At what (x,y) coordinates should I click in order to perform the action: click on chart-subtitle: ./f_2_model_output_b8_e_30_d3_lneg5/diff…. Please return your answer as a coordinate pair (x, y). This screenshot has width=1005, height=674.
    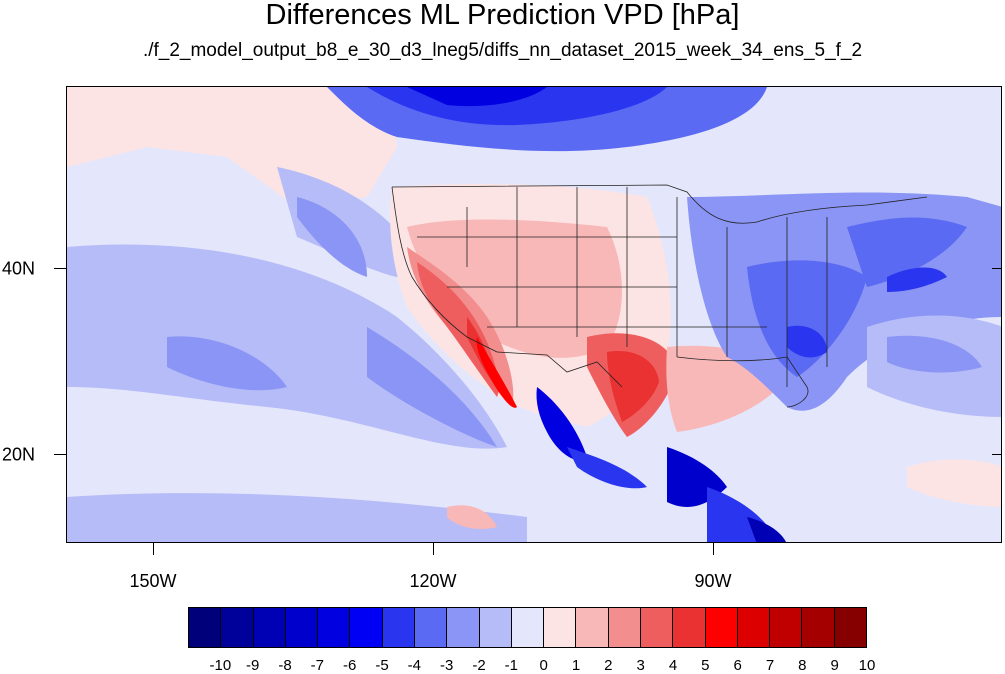
    Looking at the image, I should click on (502, 50).